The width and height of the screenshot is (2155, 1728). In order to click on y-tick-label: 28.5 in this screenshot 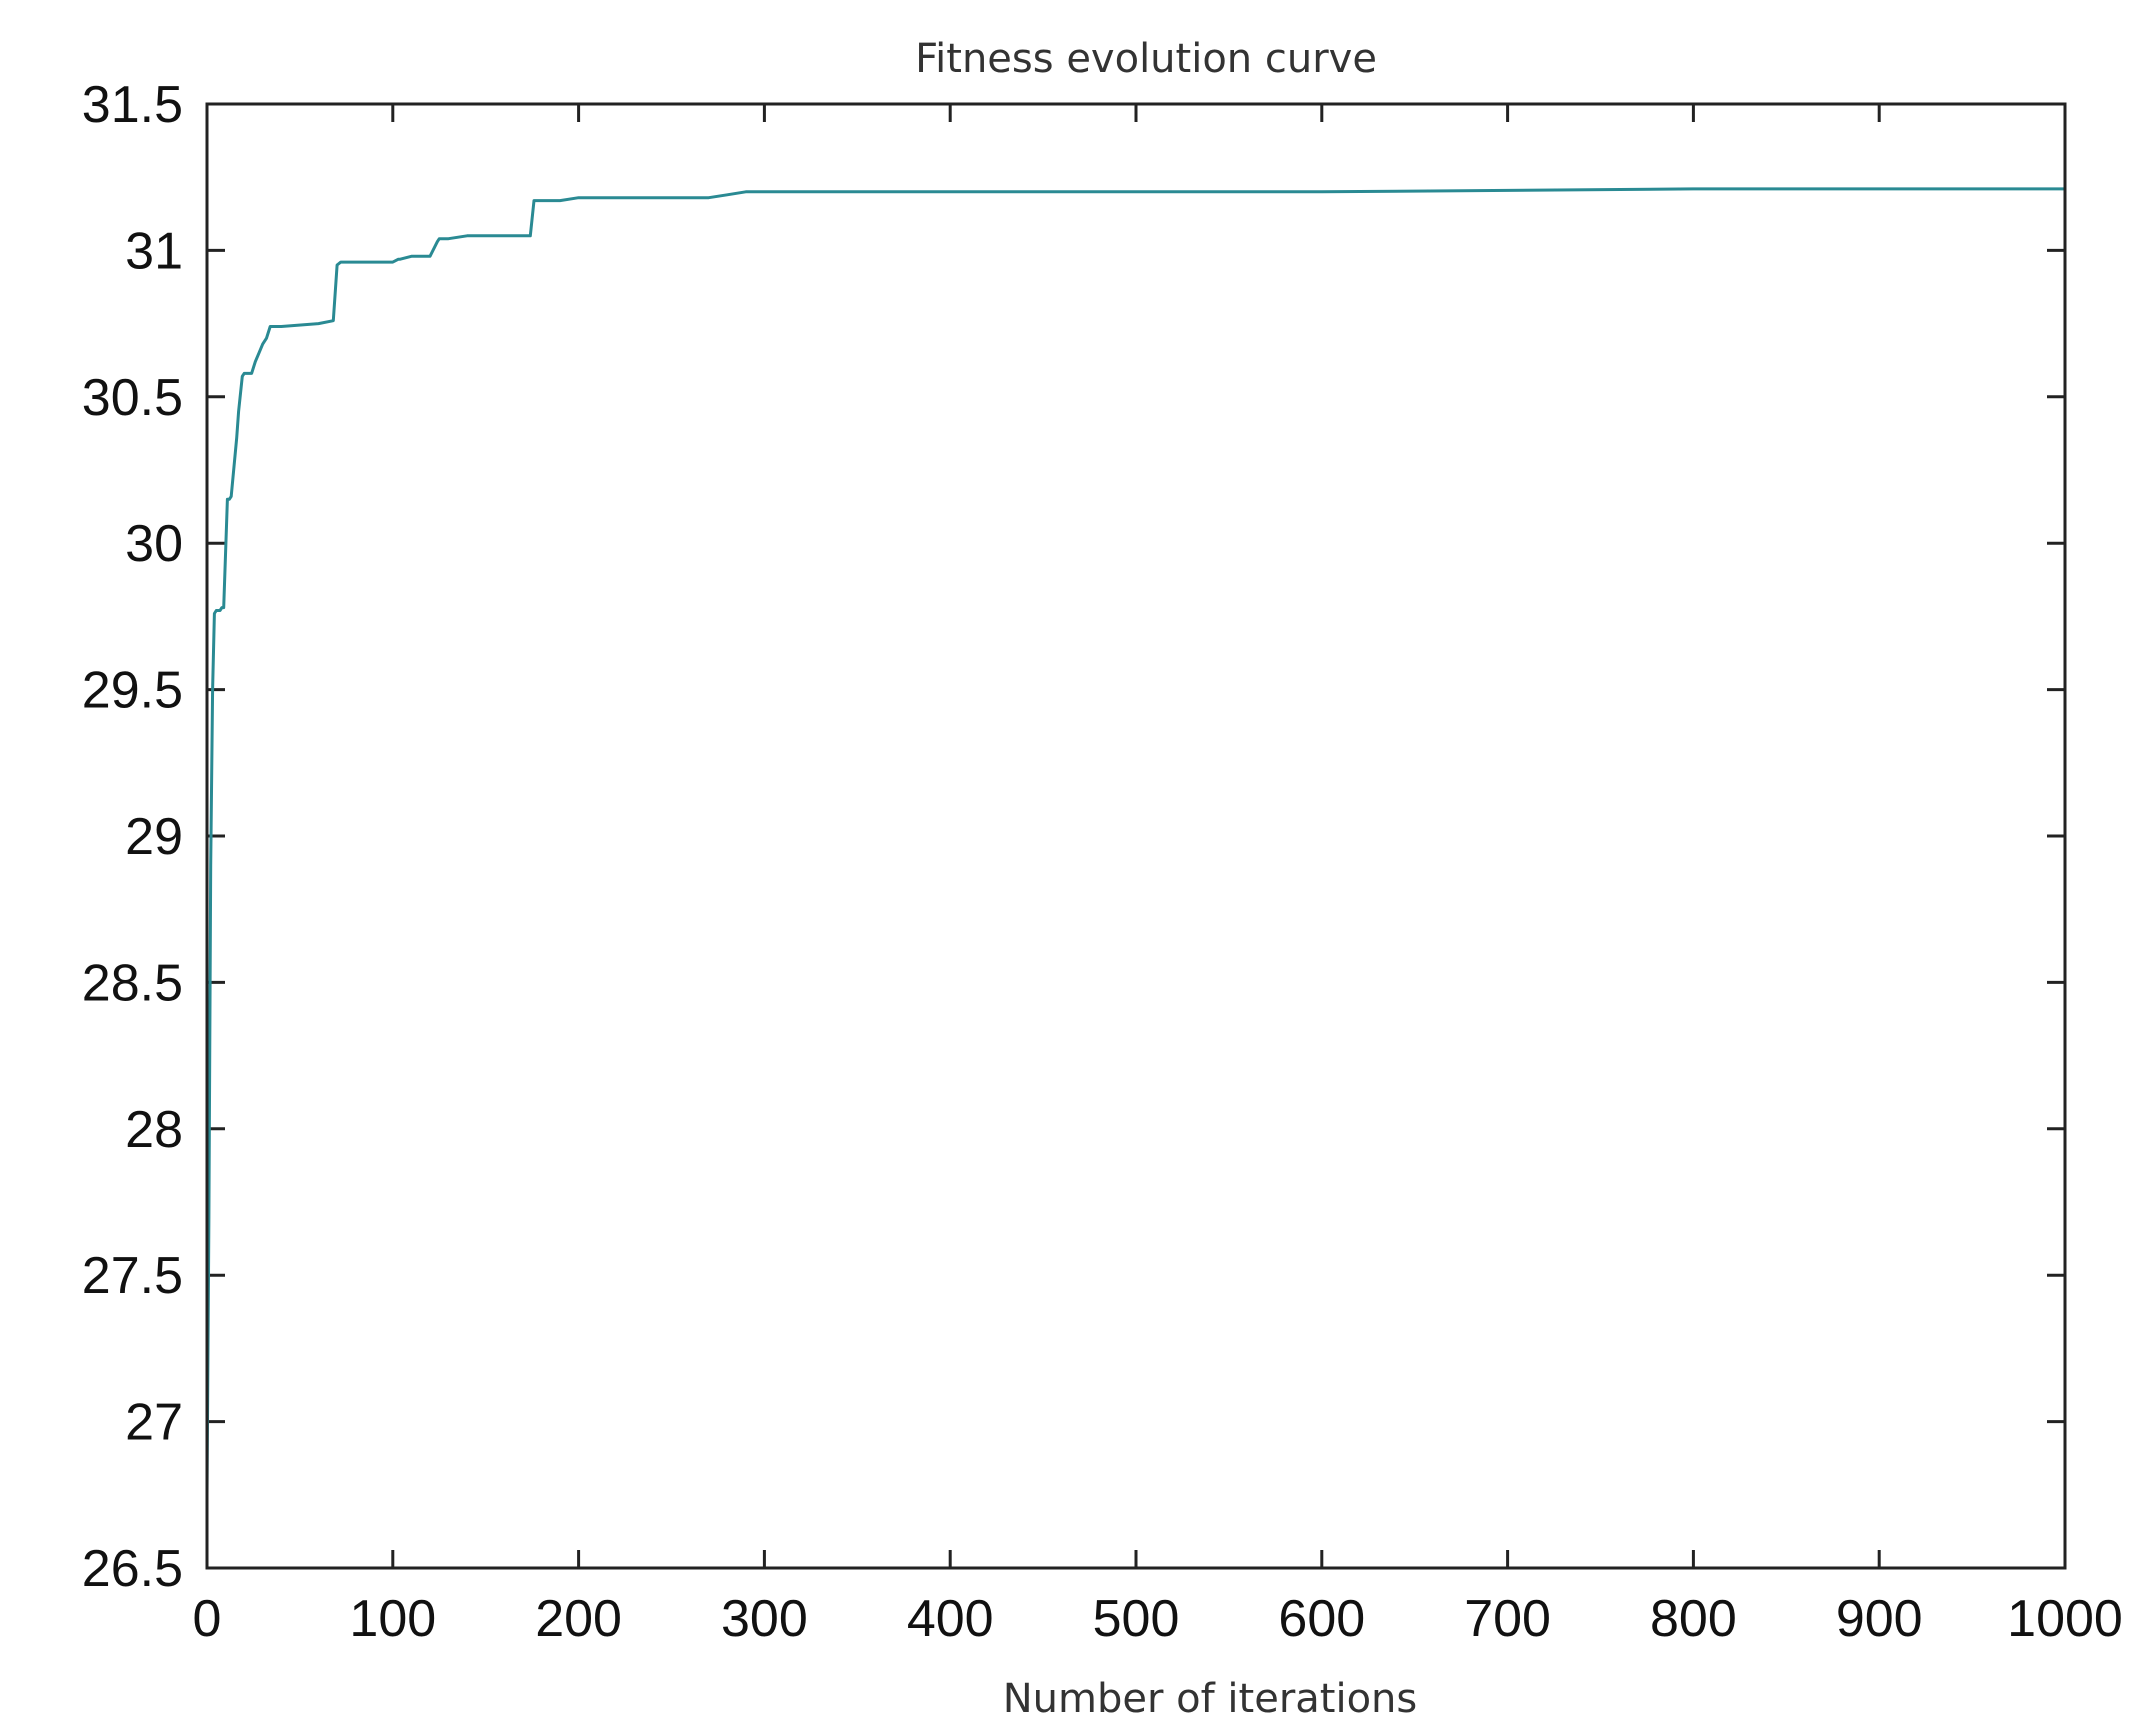, I will do `click(132, 983)`.